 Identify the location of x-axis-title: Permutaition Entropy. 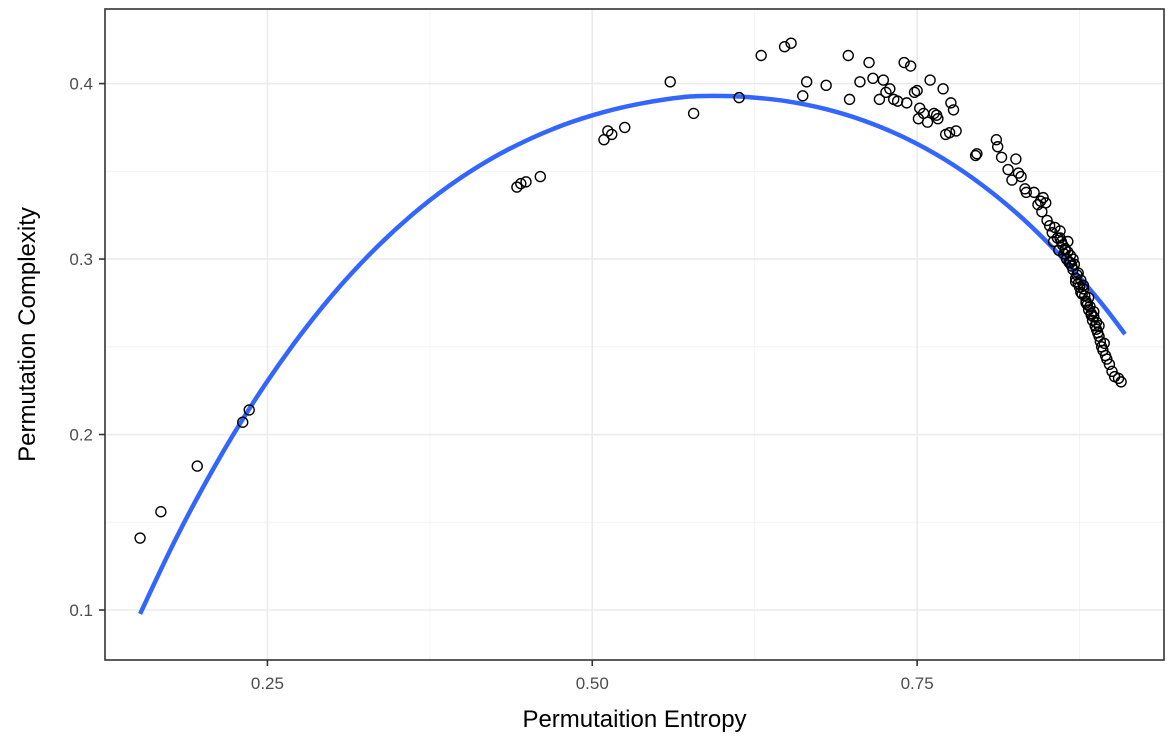
(634, 719).